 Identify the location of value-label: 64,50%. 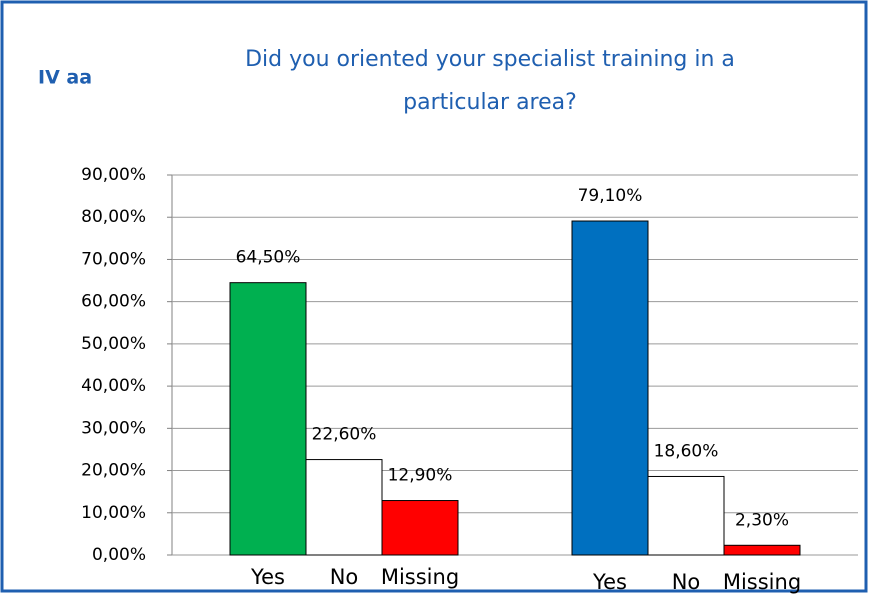
(268, 258).